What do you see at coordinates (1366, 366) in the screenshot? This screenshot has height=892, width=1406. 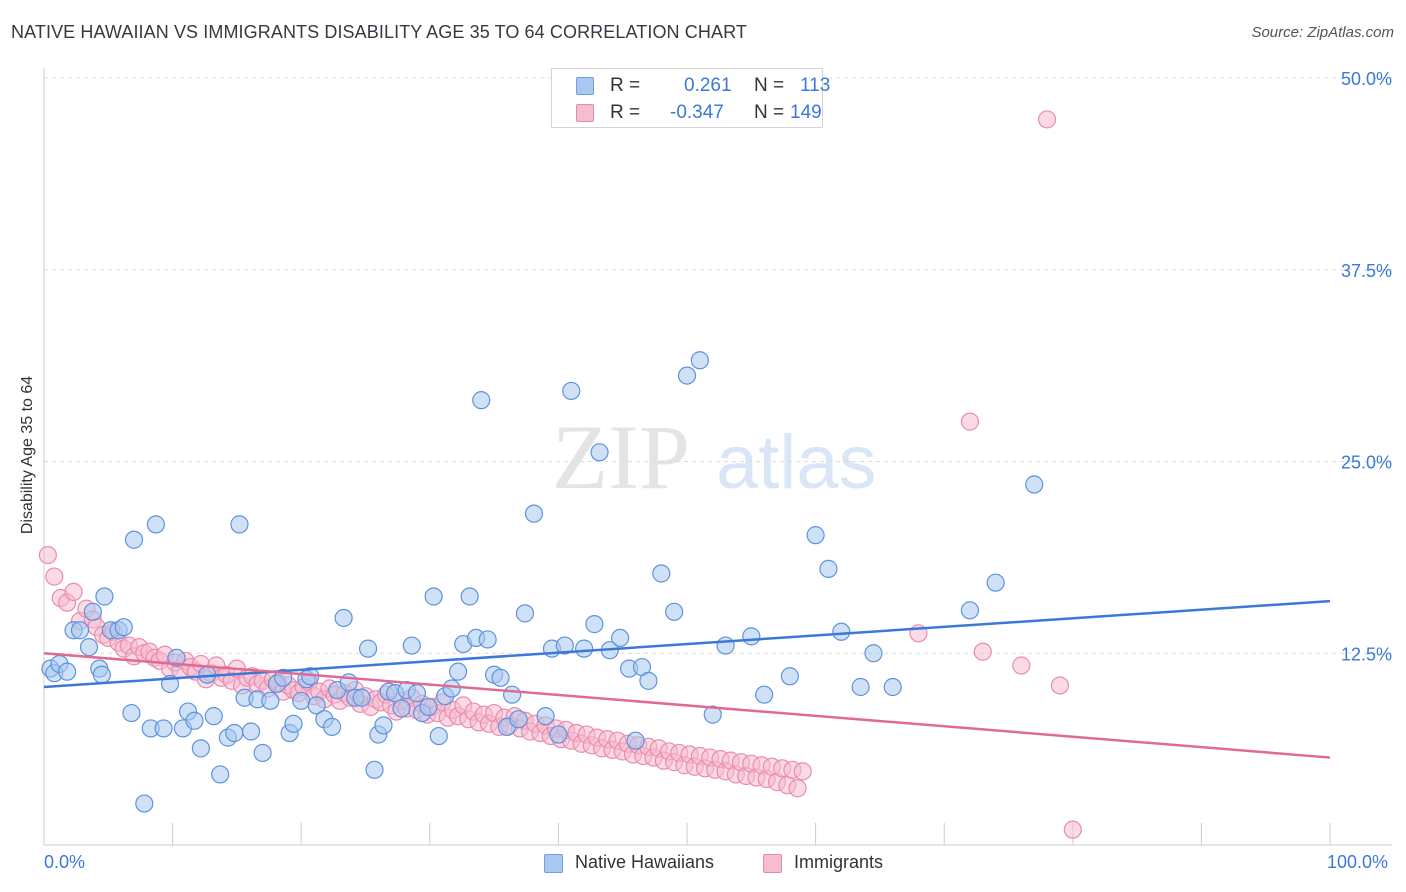 I see `y-tick-labels: 12.5% 25.0% 37.5% 50.0%` at bounding box center [1366, 366].